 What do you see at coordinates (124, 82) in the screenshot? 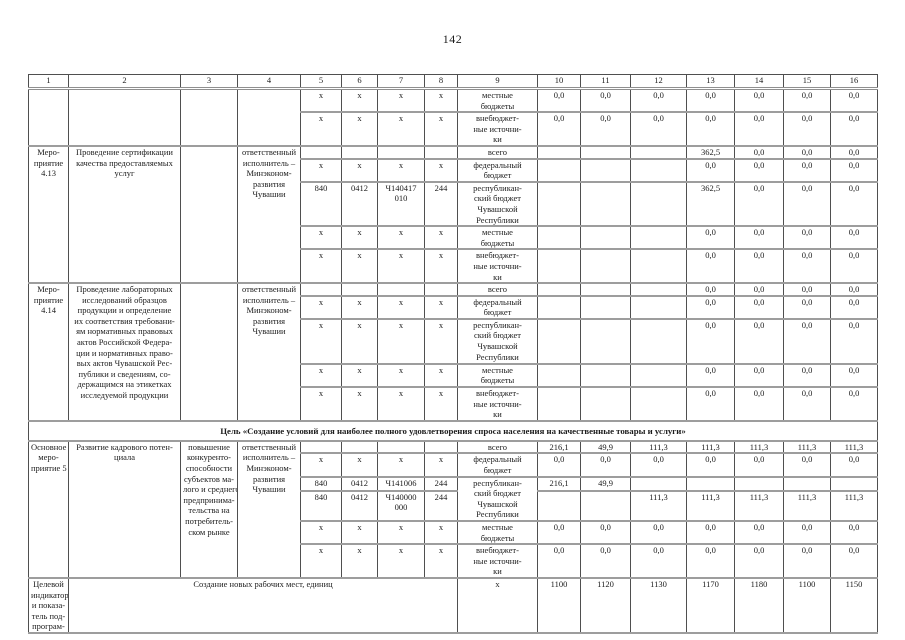
I see `column-number: 2` at bounding box center [124, 82].